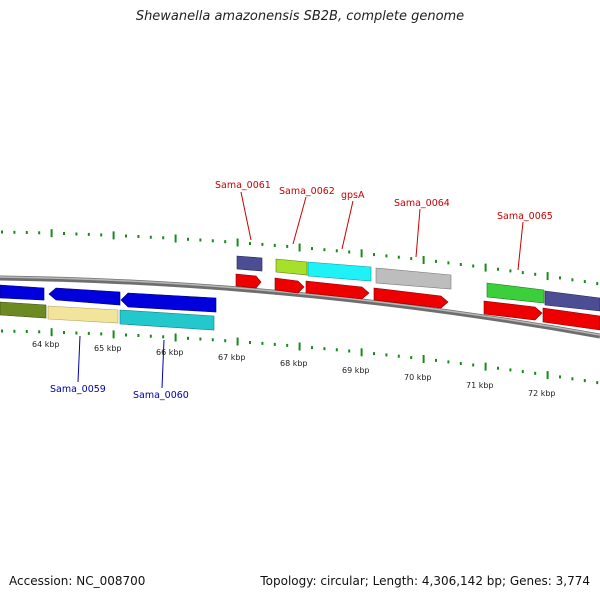  I want to click on kbp-label-65: 65 kbp, so click(108, 348).